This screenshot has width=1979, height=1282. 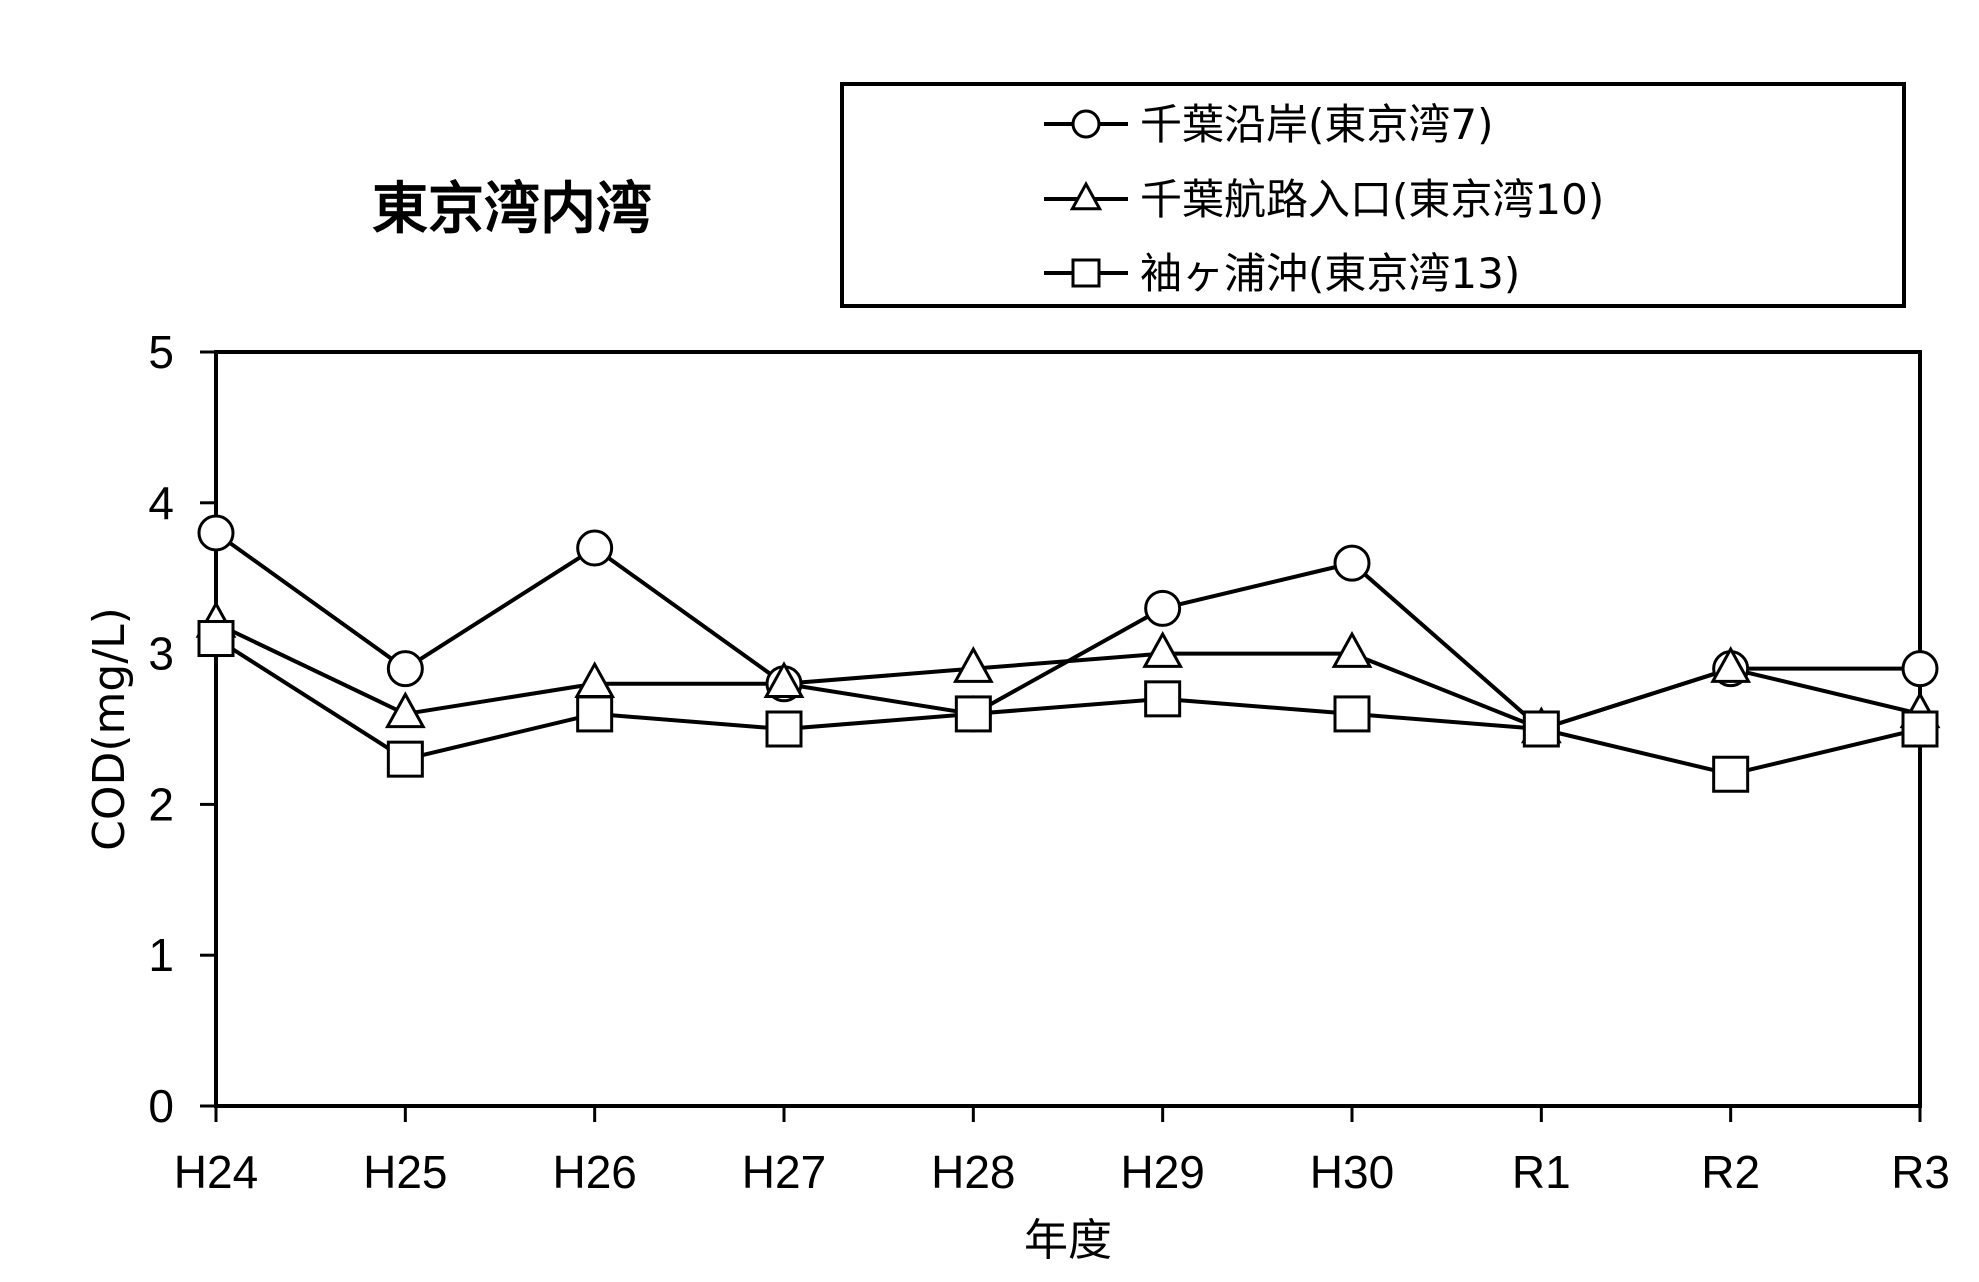 What do you see at coordinates (161, 352) in the screenshot?
I see `y-tick-label: 5` at bounding box center [161, 352].